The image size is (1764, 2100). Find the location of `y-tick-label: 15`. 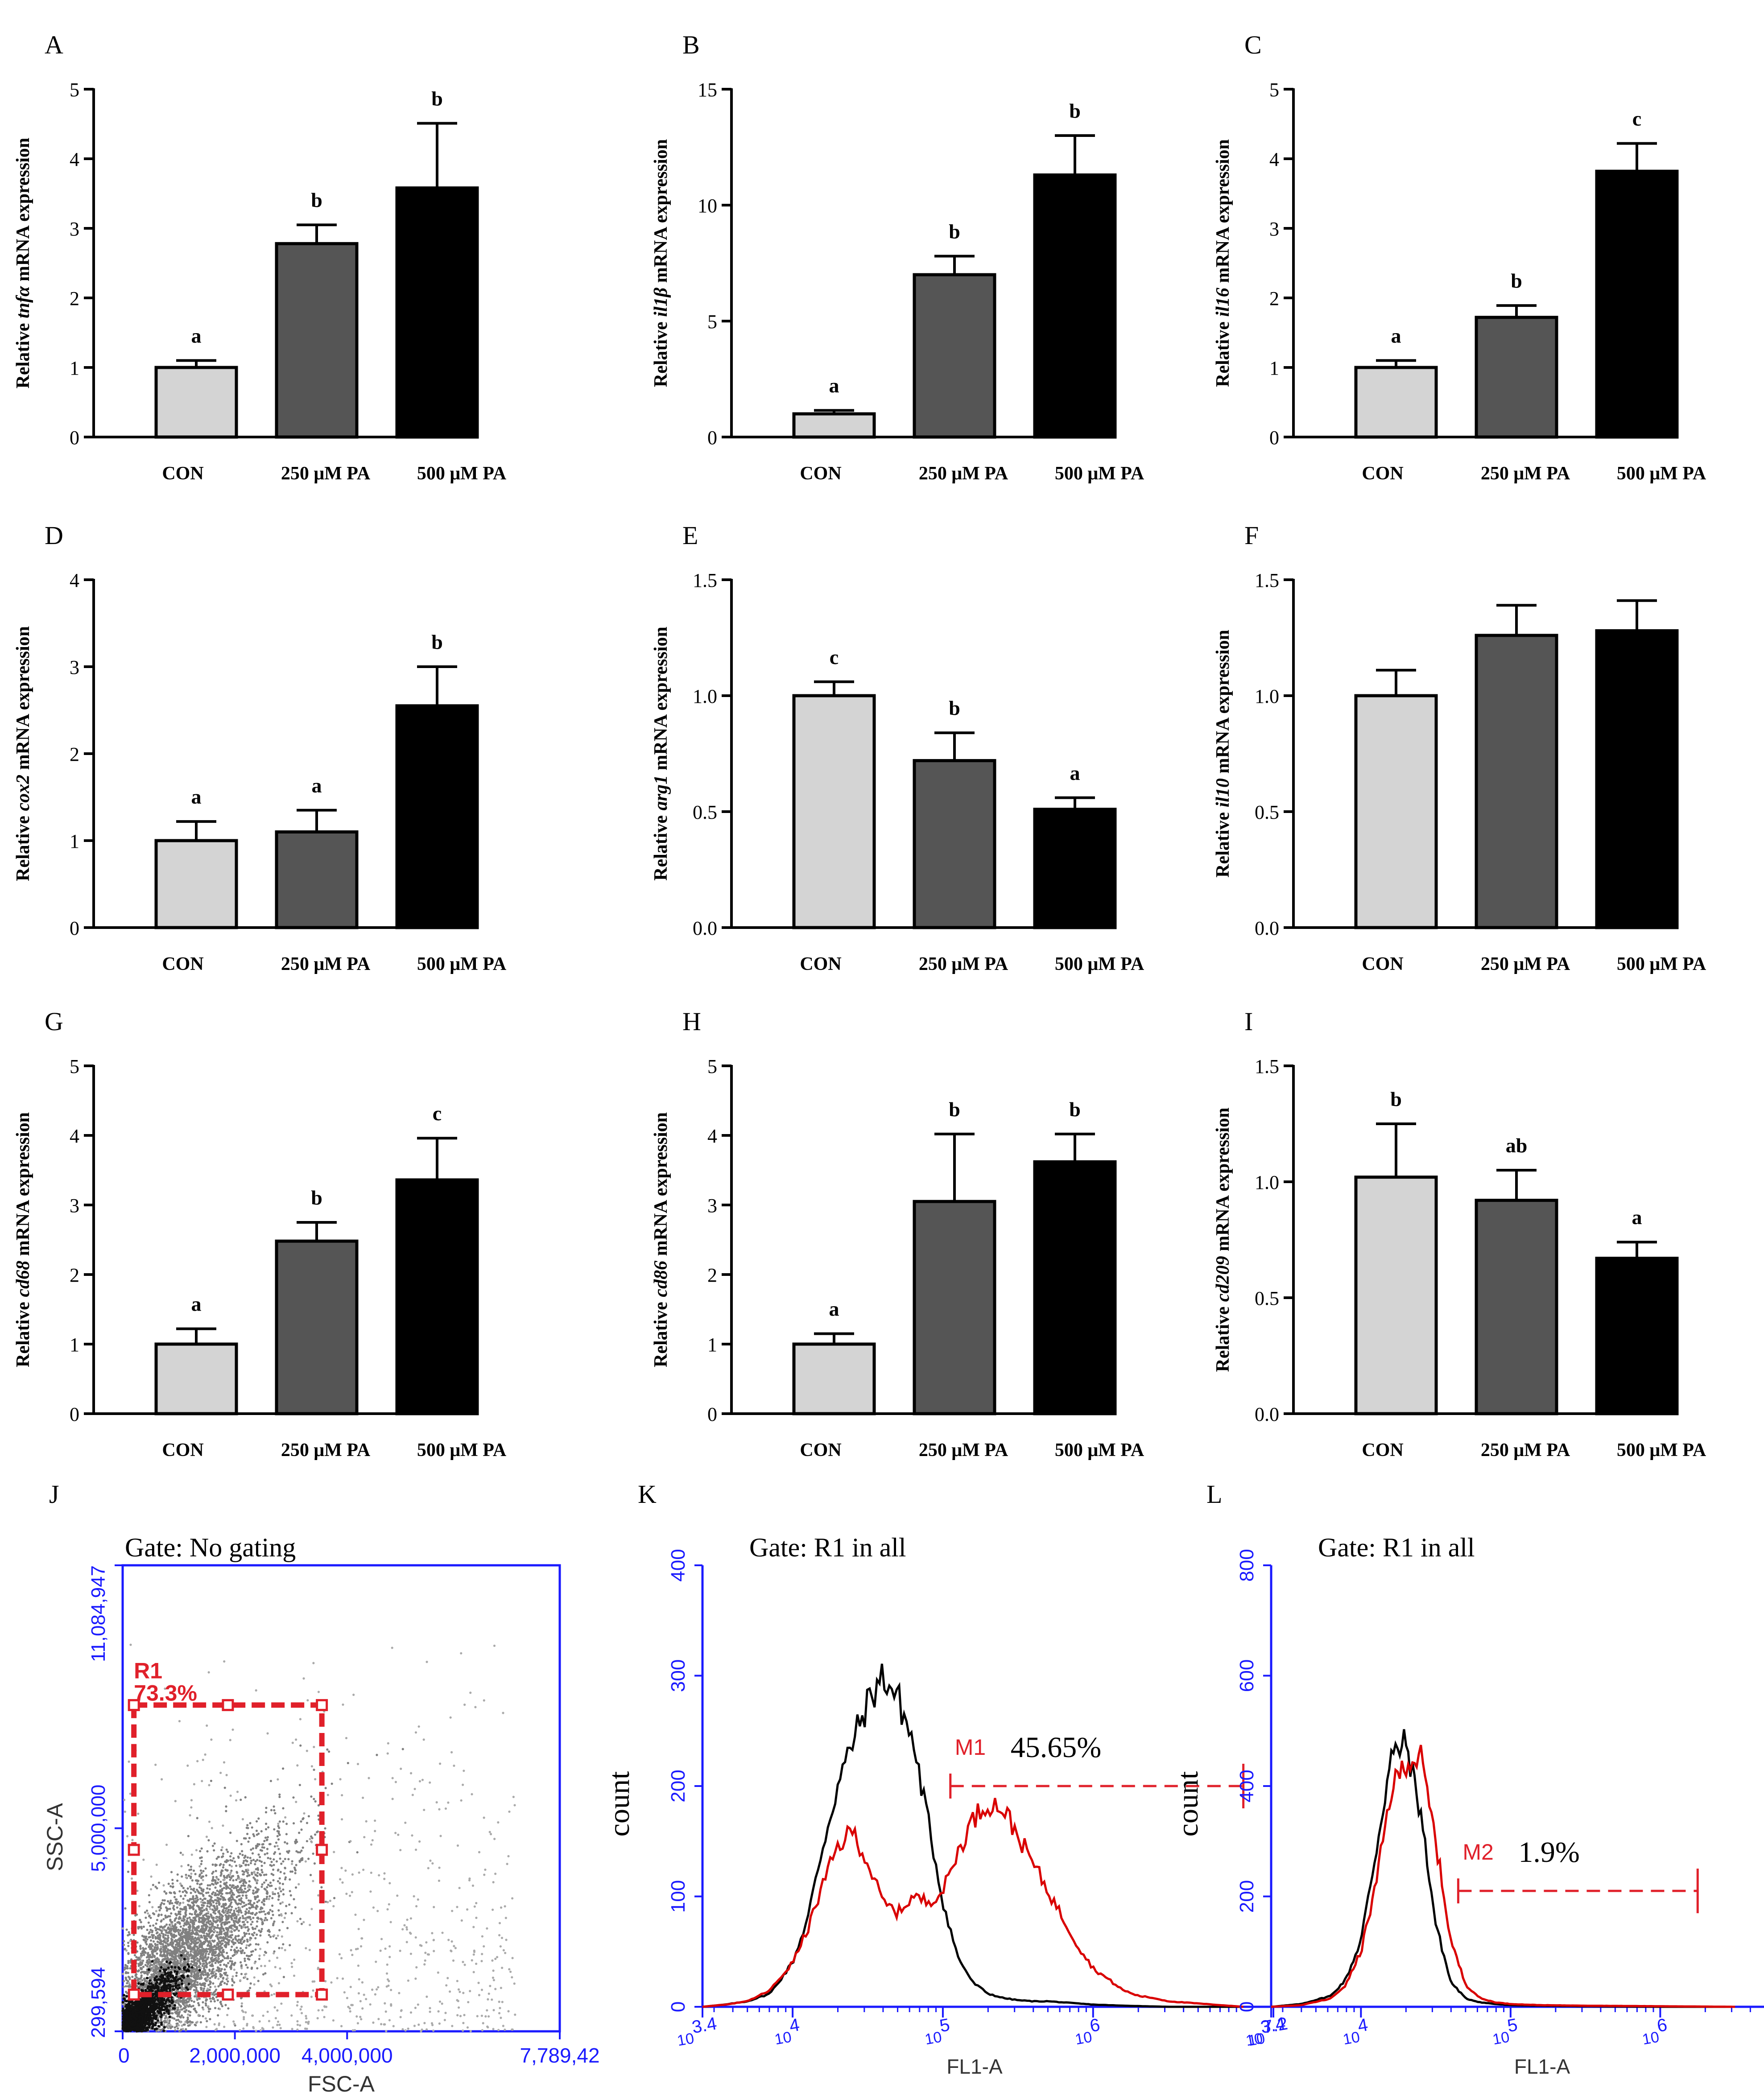

y-tick-label: 15 is located at coordinates (707, 90).